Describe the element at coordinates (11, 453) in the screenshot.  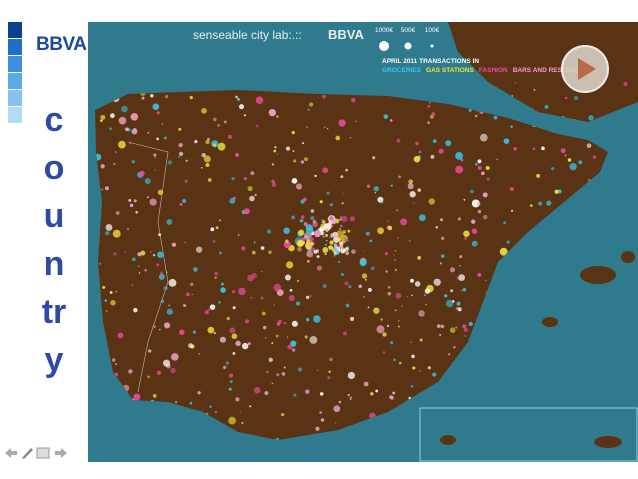
I see `prev-button` at that location.